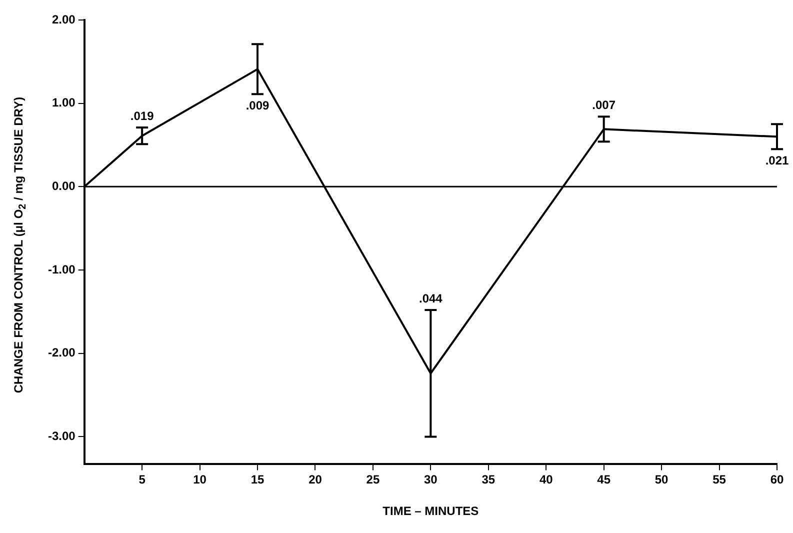 The height and width of the screenshot is (533, 793). I want to click on x-tick-label: 10, so click(200, 479).